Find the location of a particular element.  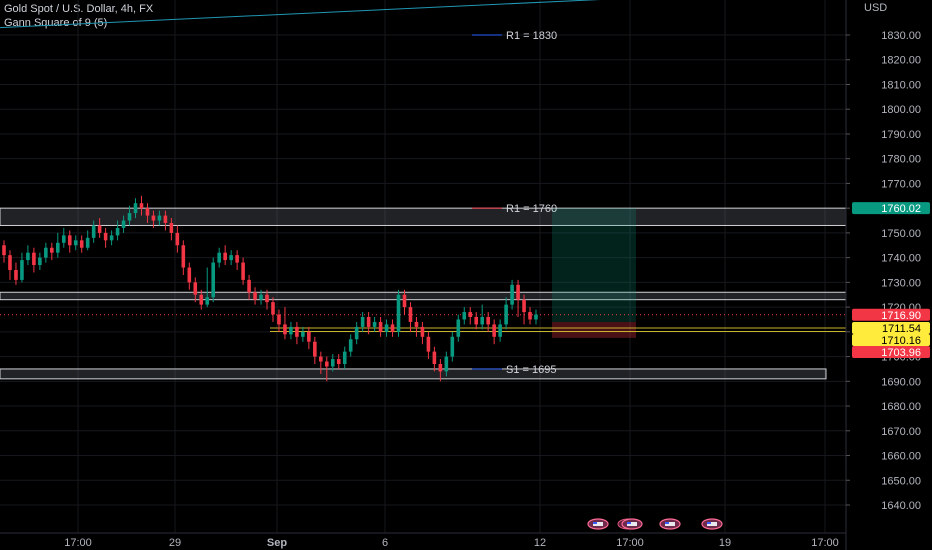

trendline-layer is located at coordinates (423, 14).